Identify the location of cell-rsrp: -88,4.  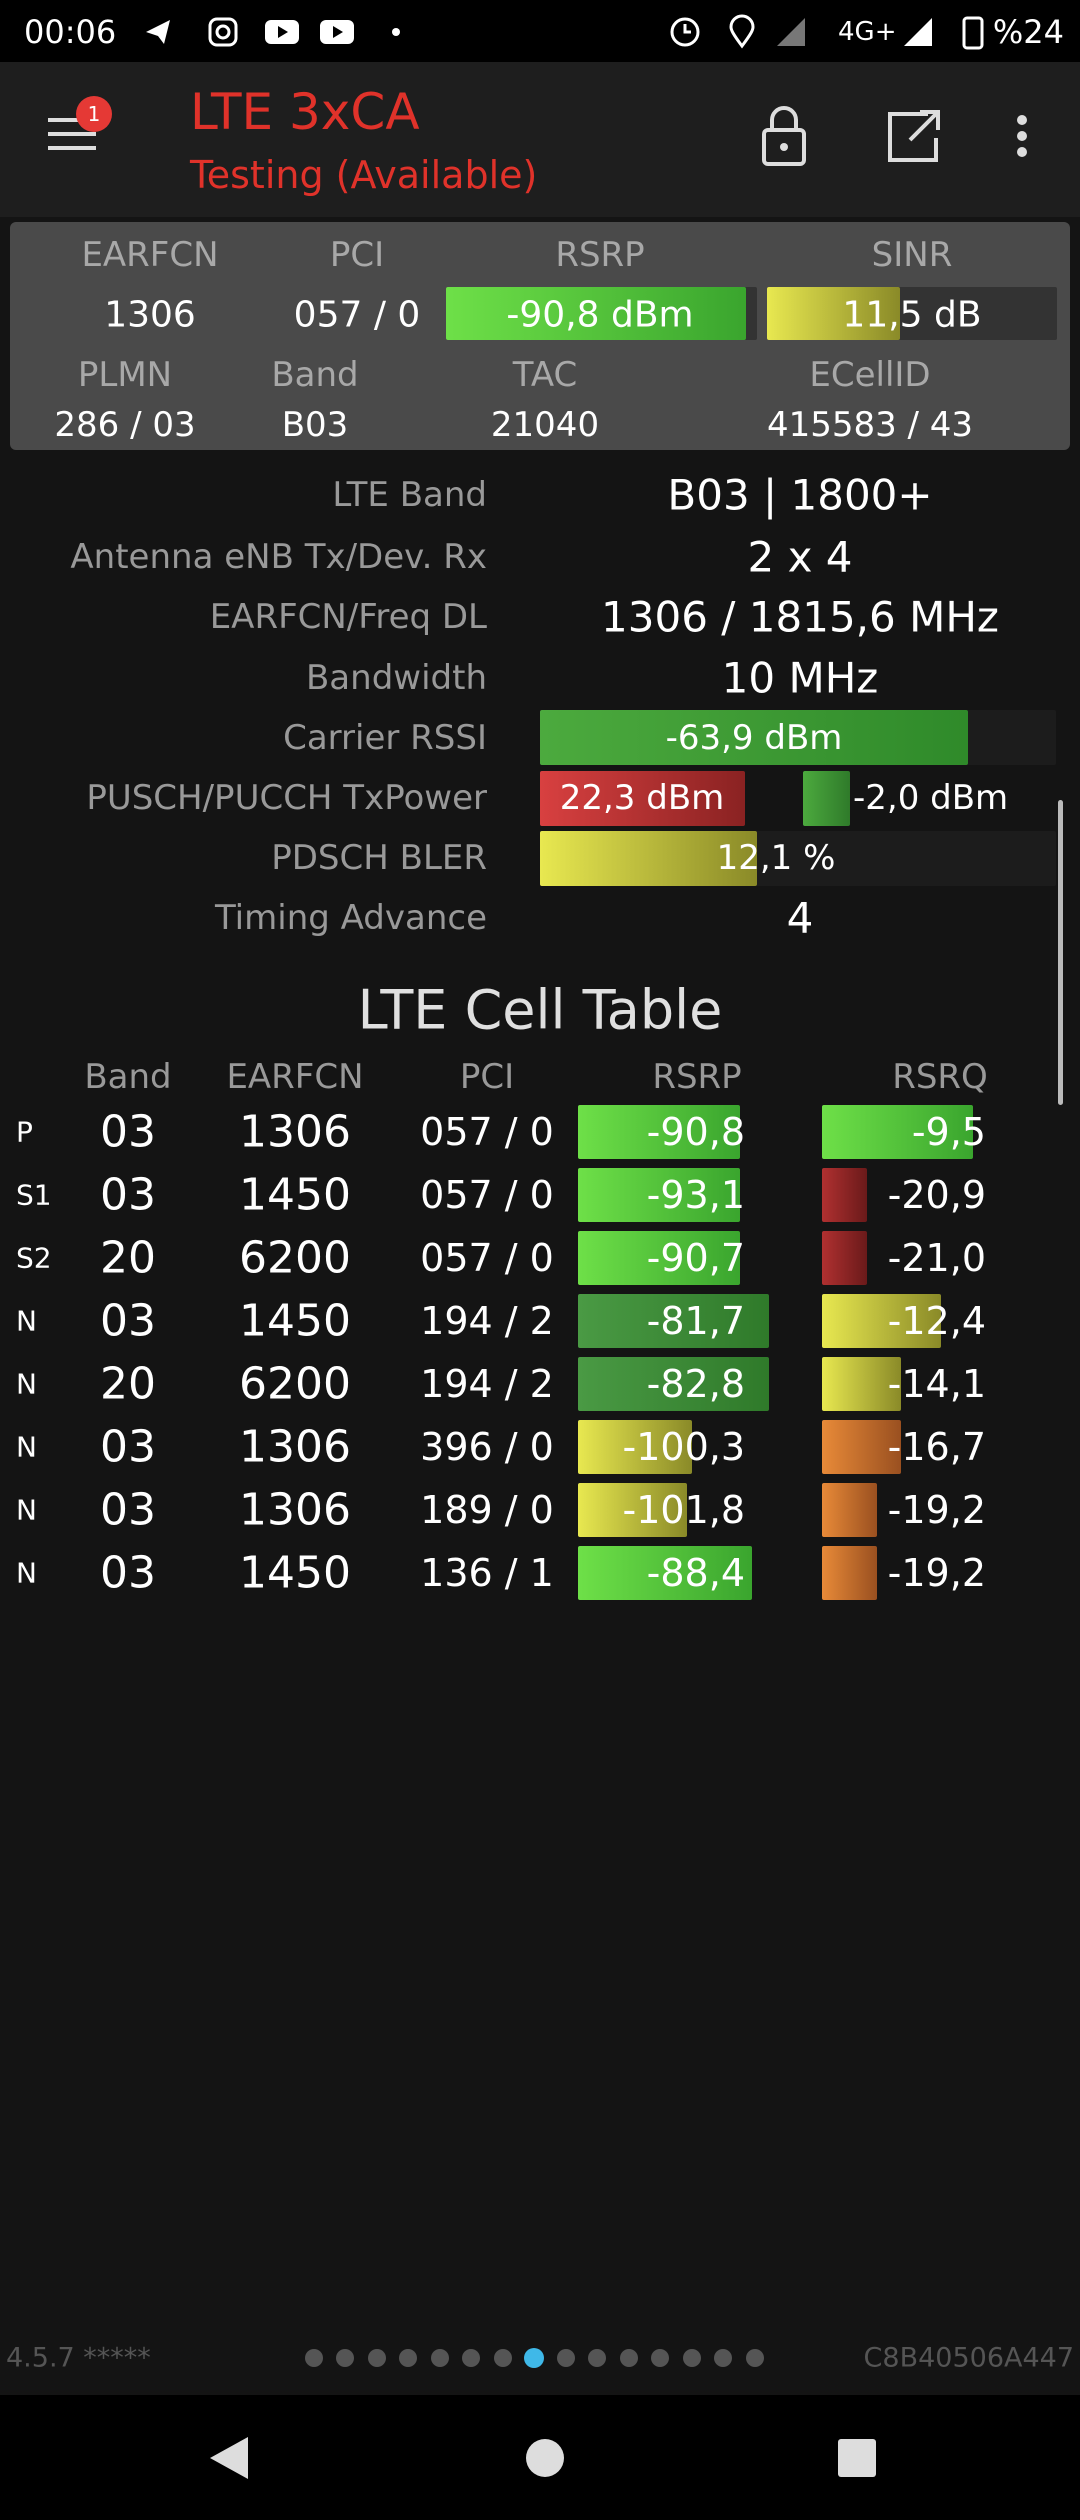
(695, 1573).